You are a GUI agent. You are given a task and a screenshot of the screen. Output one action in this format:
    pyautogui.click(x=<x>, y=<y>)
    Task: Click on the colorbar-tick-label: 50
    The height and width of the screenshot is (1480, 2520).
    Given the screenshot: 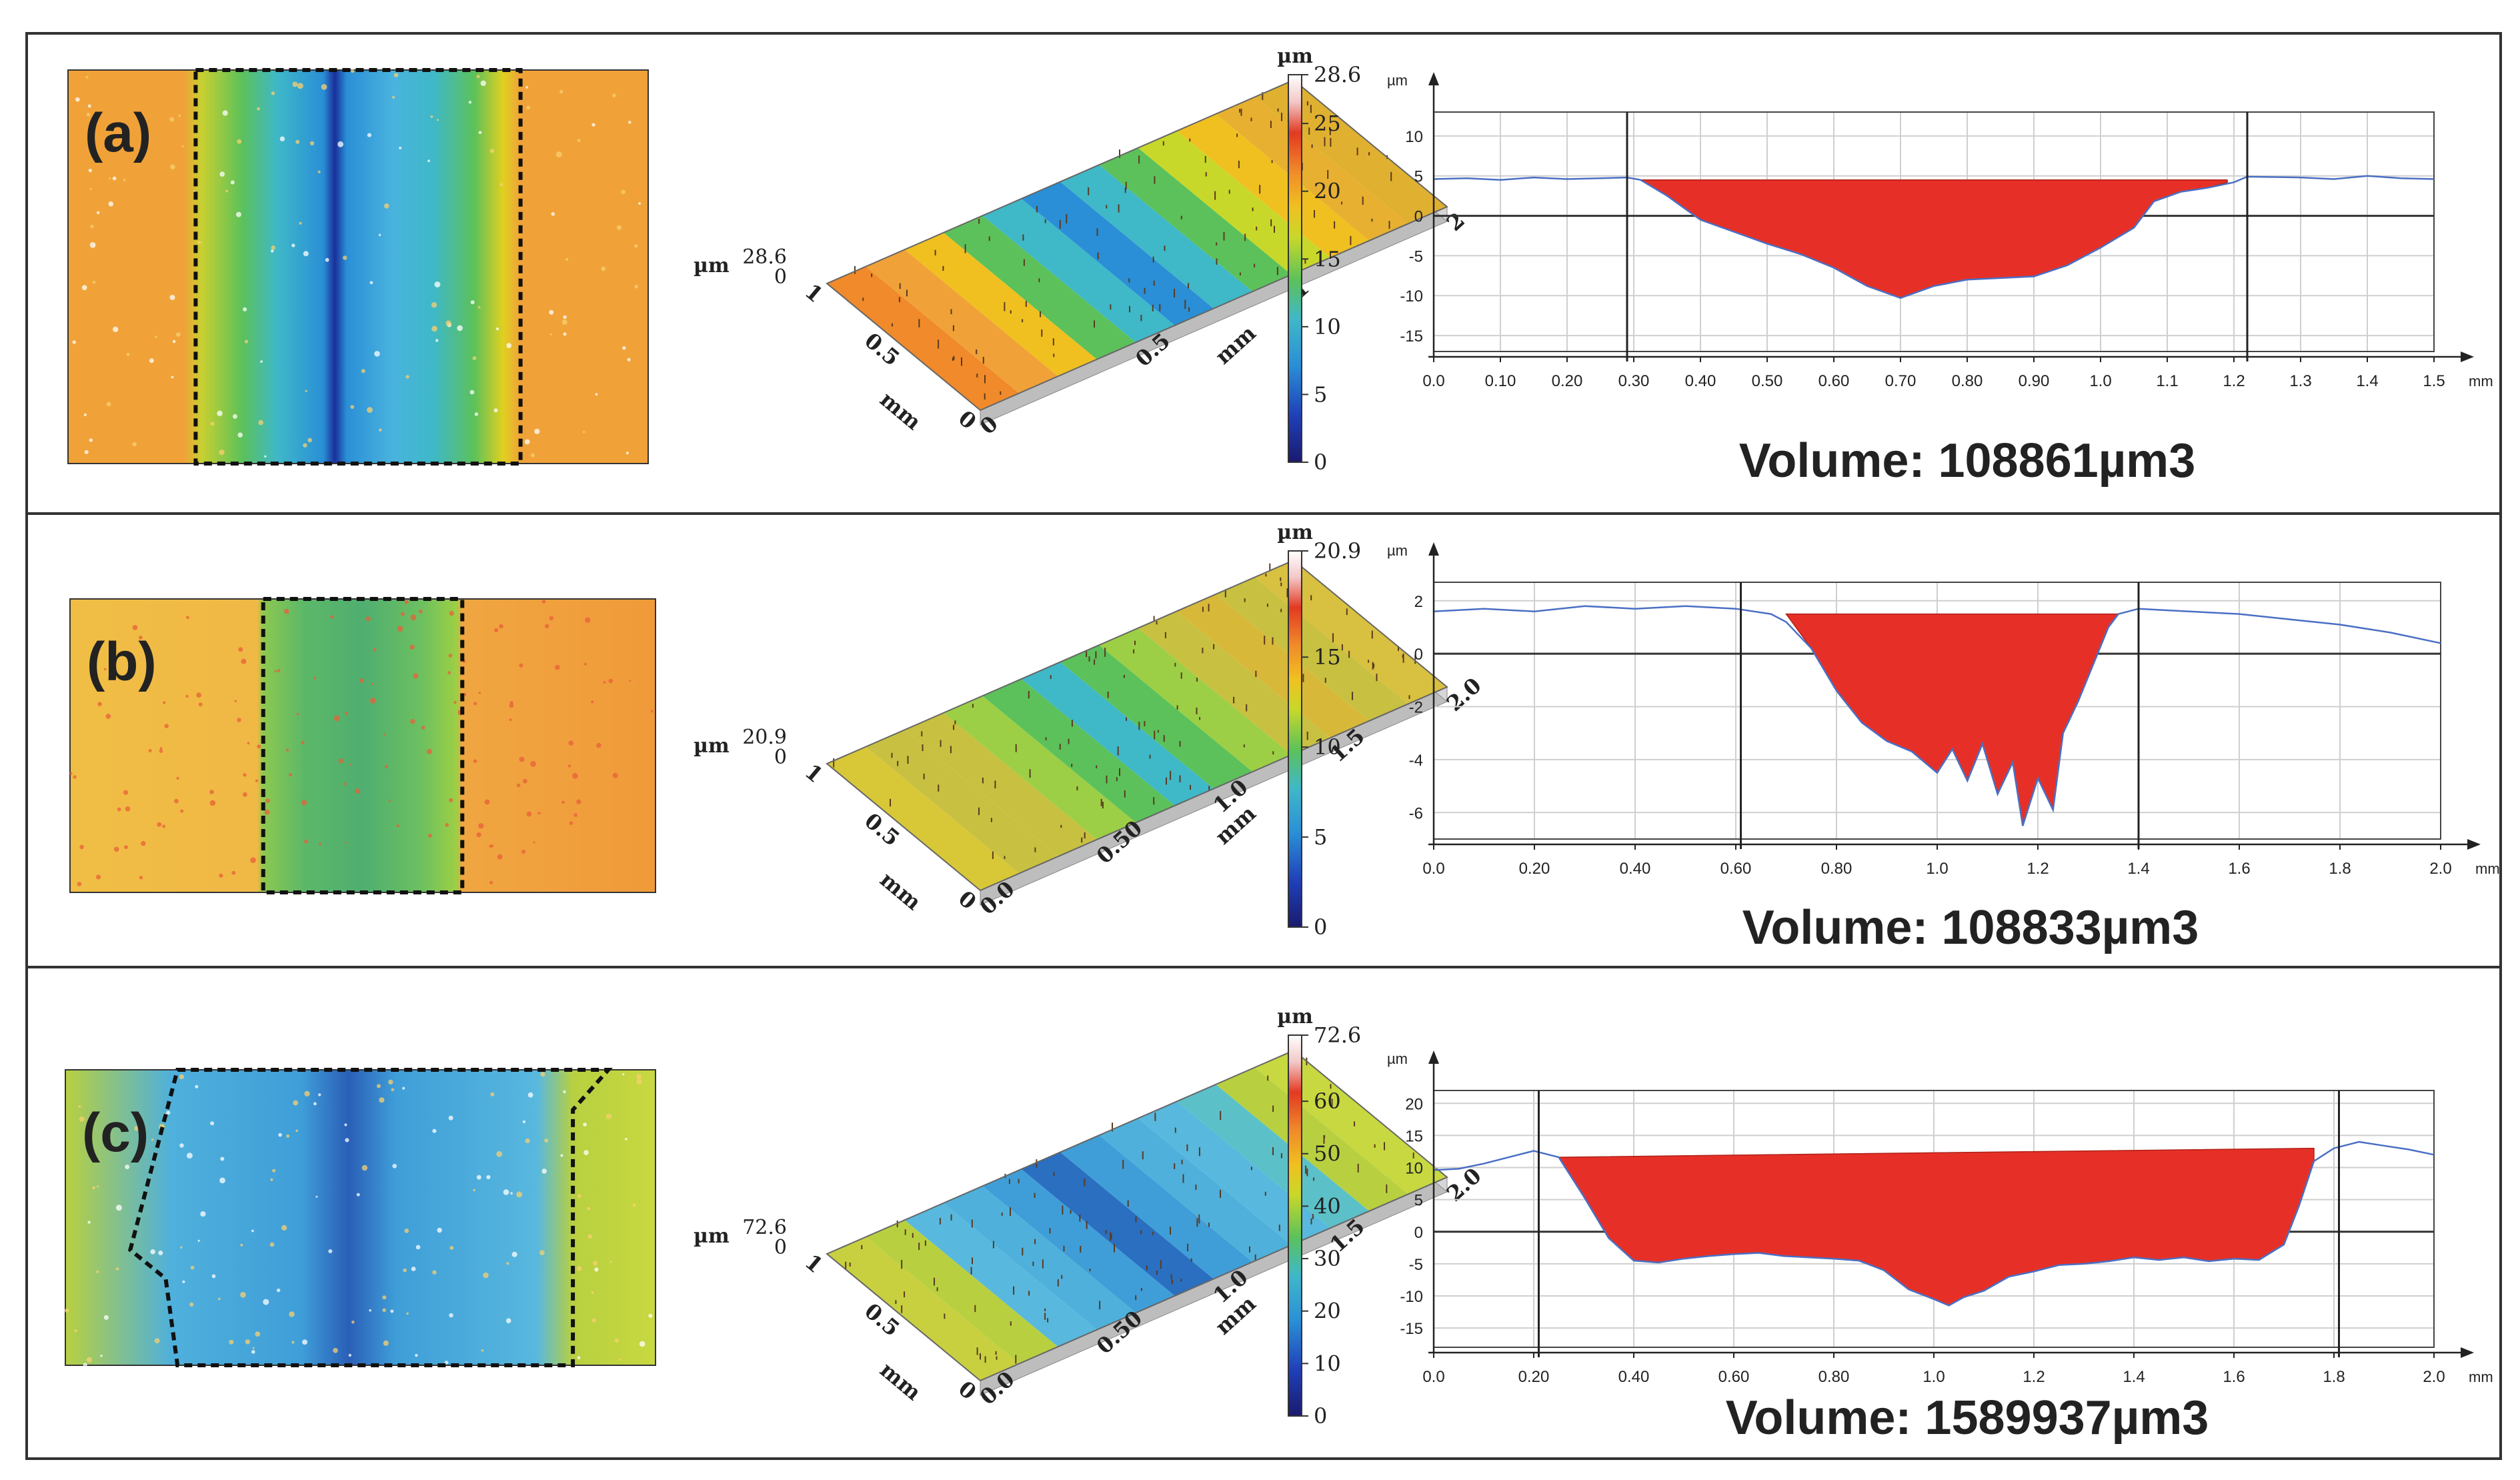 What is the action you would take?
    pyautogui.click(x=1327, y=1154)
    